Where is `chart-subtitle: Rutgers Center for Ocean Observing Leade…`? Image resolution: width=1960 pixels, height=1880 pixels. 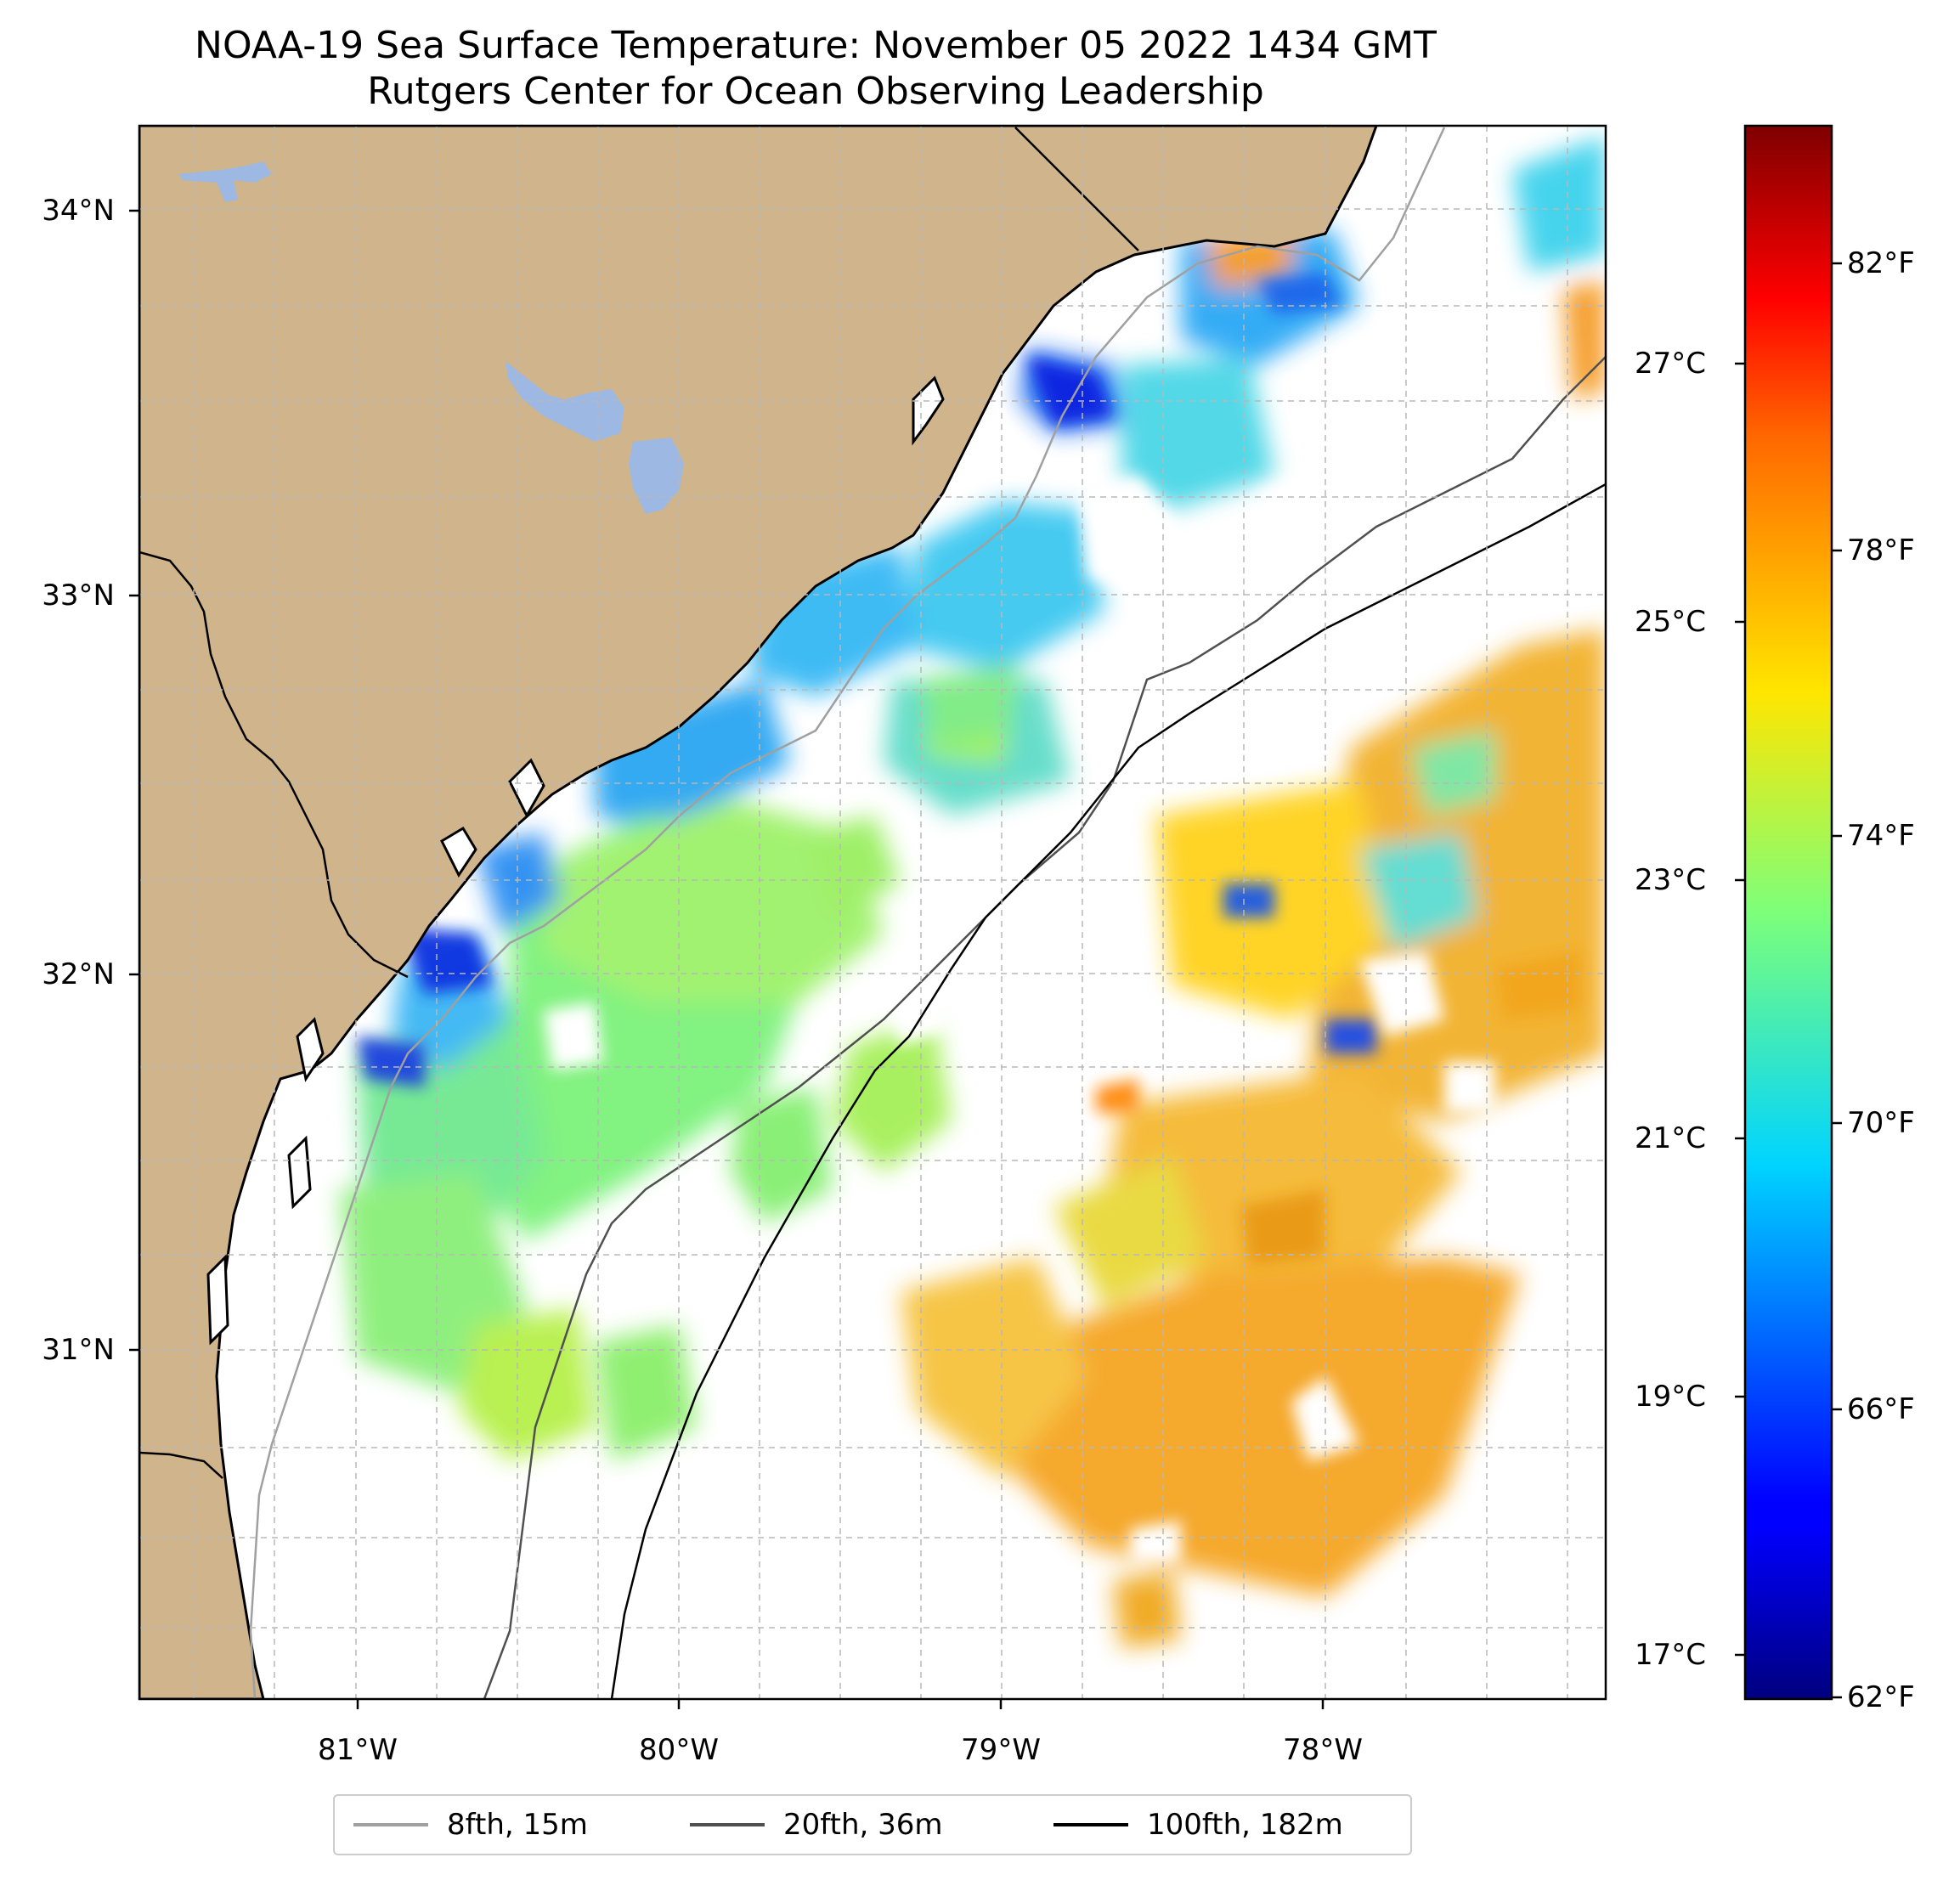 chart-subtitle: Rutgers Center for Ocean Observing Leade… is located at coordinates (816, 92).